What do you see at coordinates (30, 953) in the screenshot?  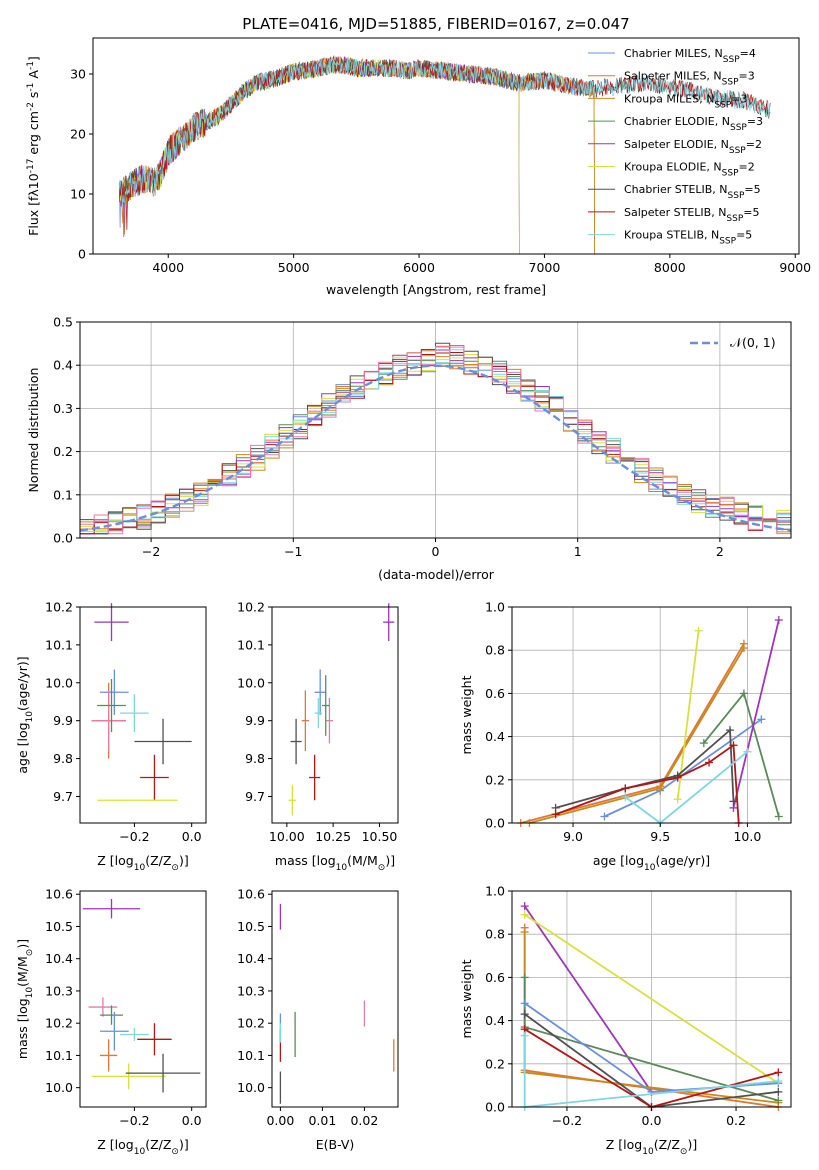 I see `y-axis-label-part: ⊙` at bounding box center [30, 953].